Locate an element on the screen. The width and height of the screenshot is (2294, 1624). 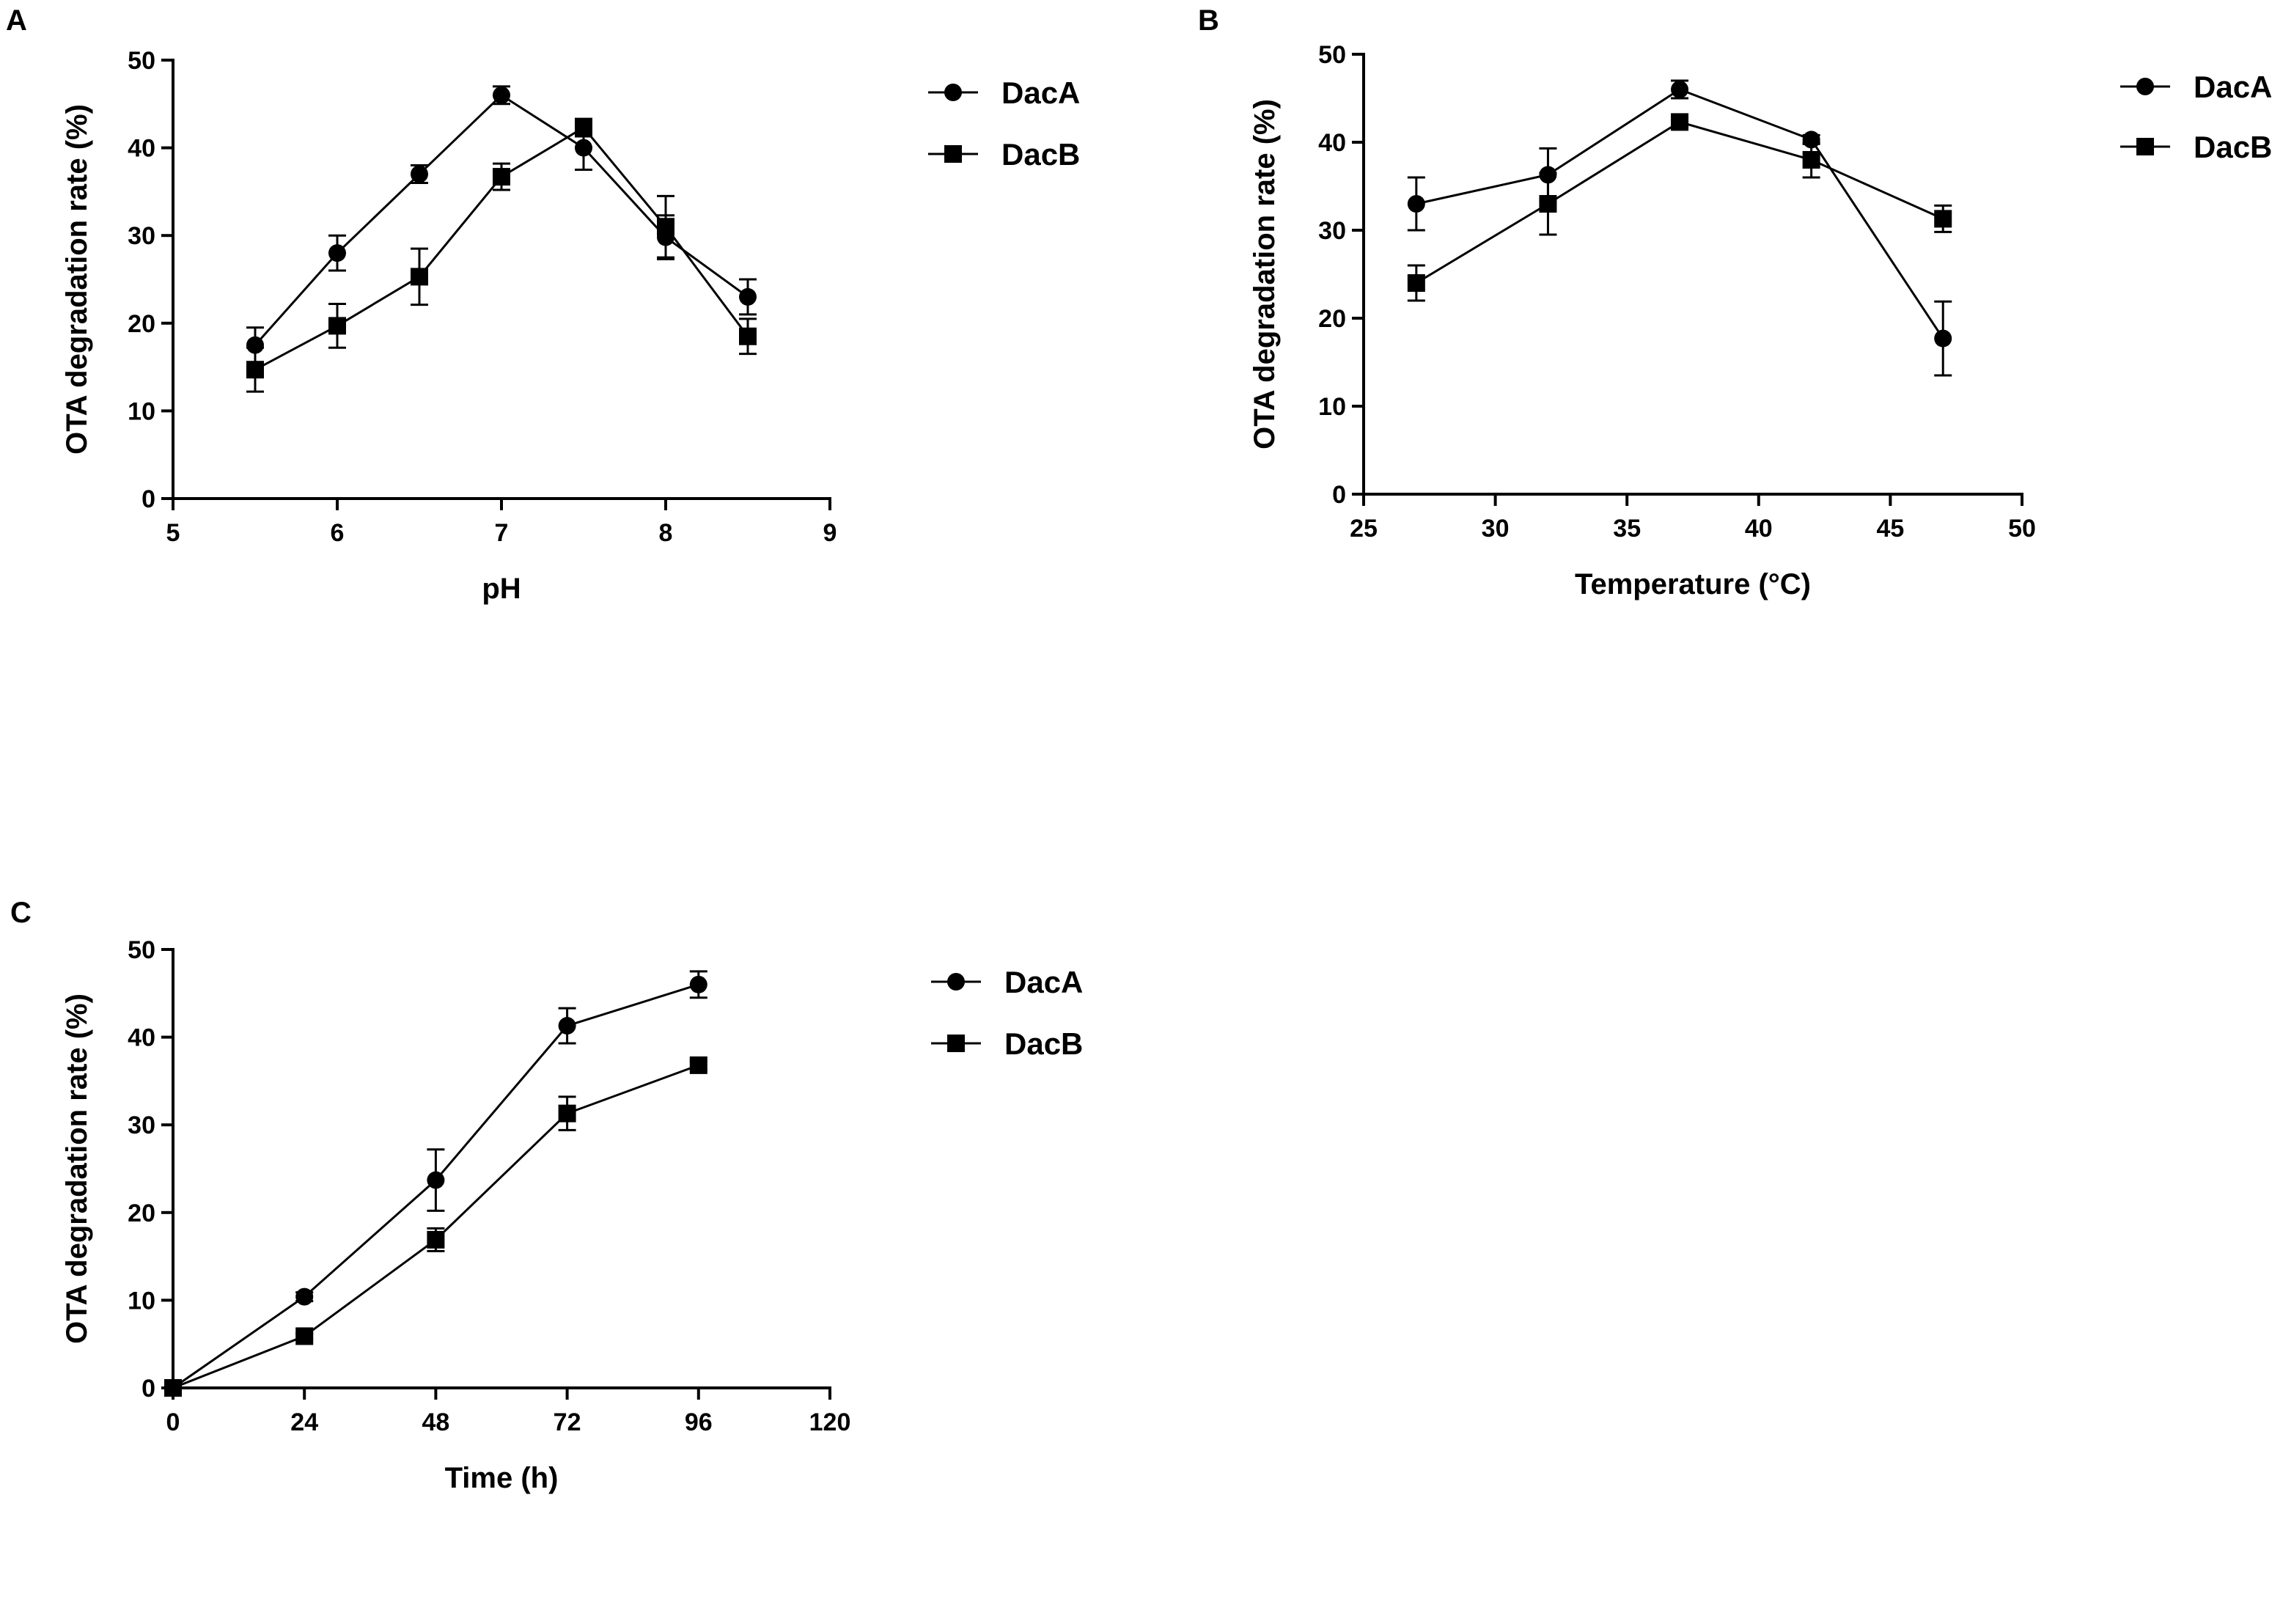
x-tick-label: 6 is located at coordinates (338, 533).